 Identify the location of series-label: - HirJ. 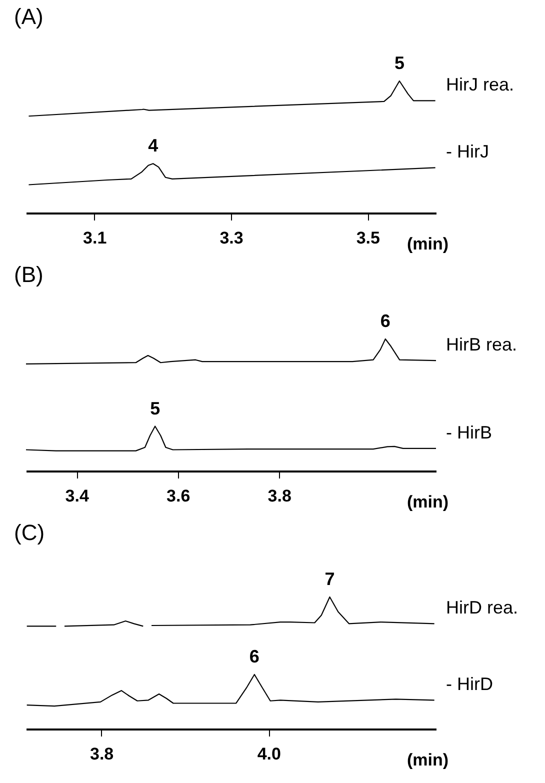
(467, 152).